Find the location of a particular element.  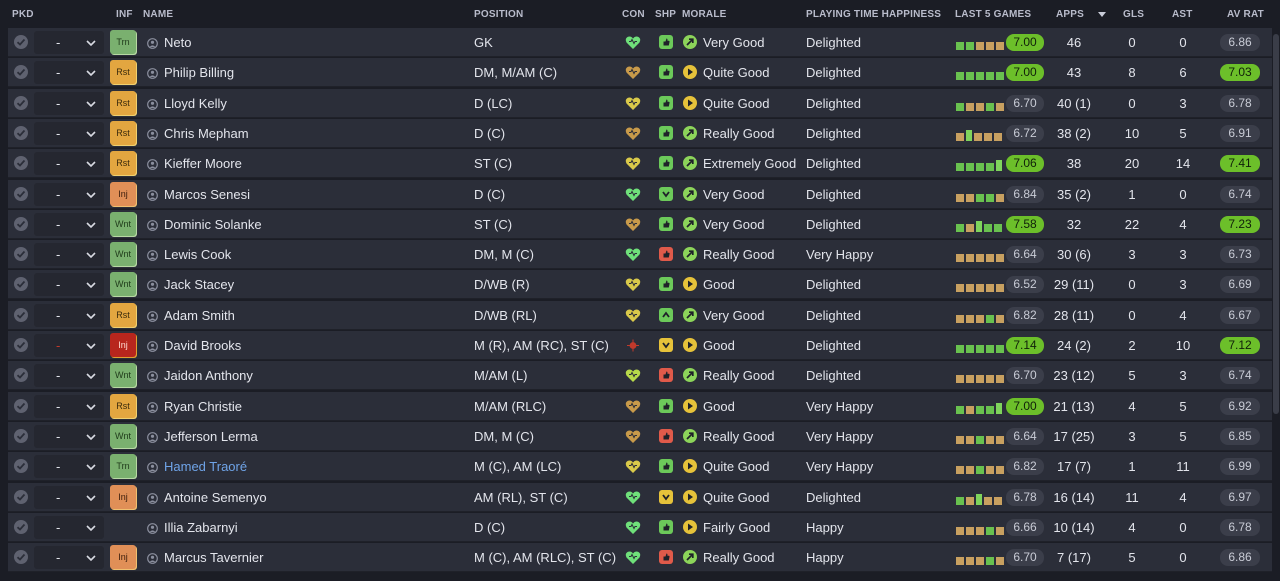

player-name-link: Chris Mepham is located at coordinates (206, 133).